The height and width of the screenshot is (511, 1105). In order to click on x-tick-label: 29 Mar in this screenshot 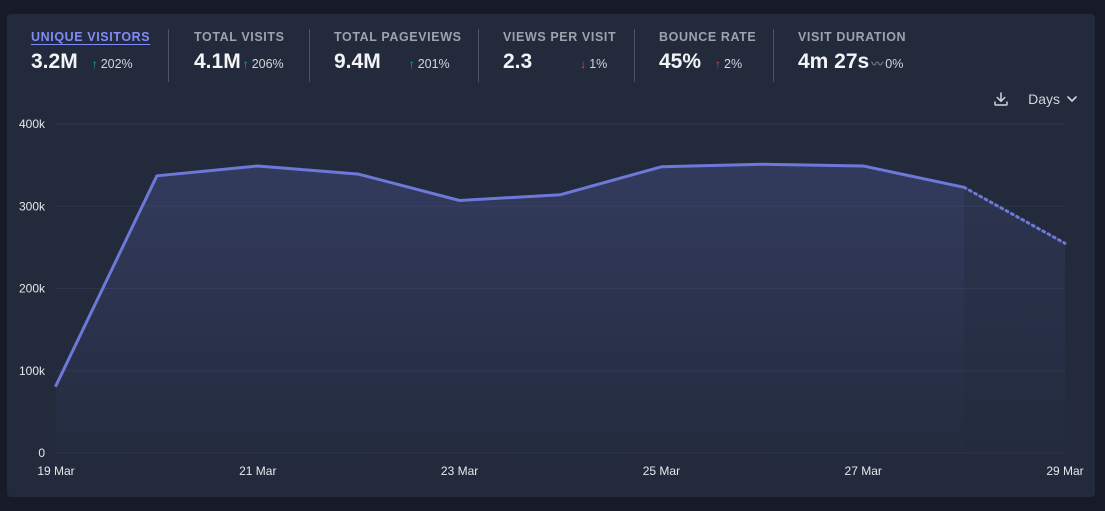, I will do `click(1064, 471)`.